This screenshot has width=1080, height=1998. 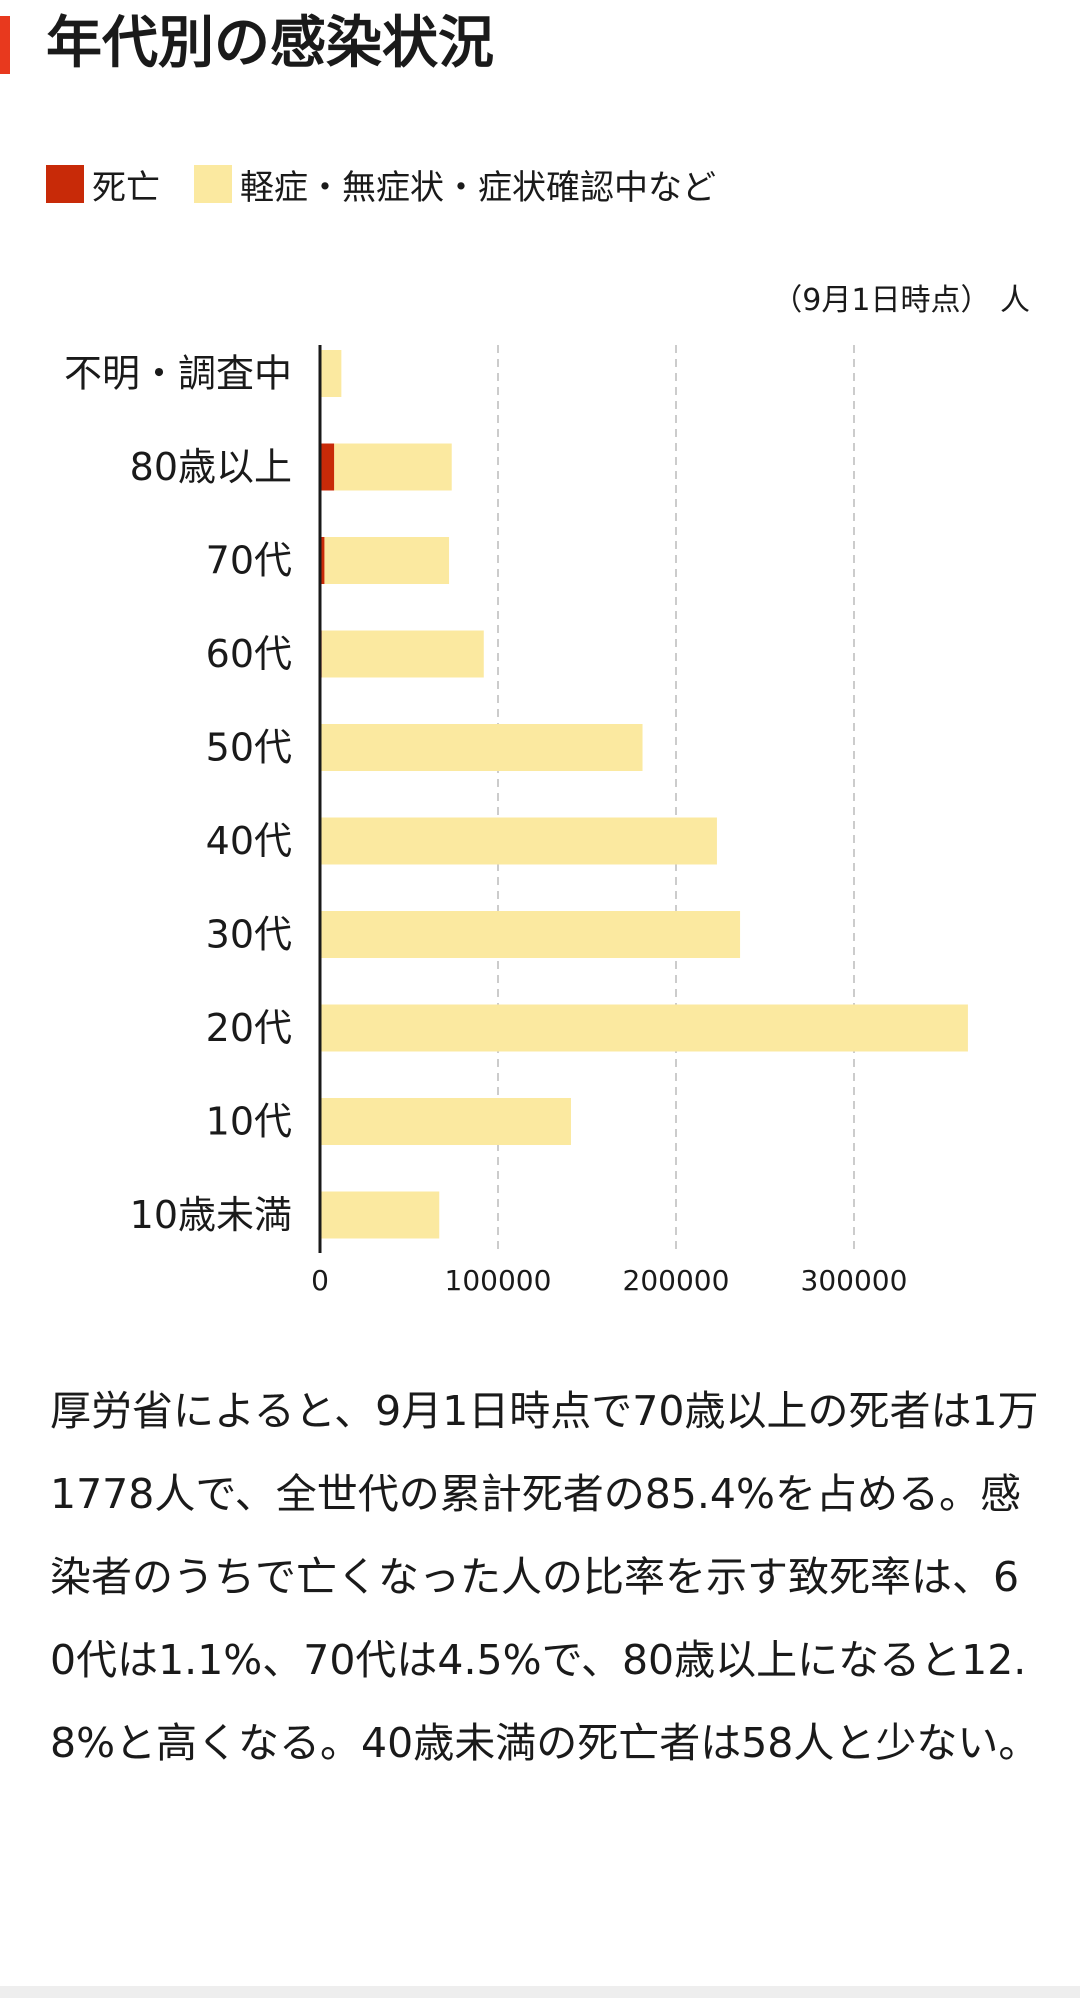 I want to click on legend-item-mild: 軽症・無症状・症状確認中など, so click(x=455, y=184).